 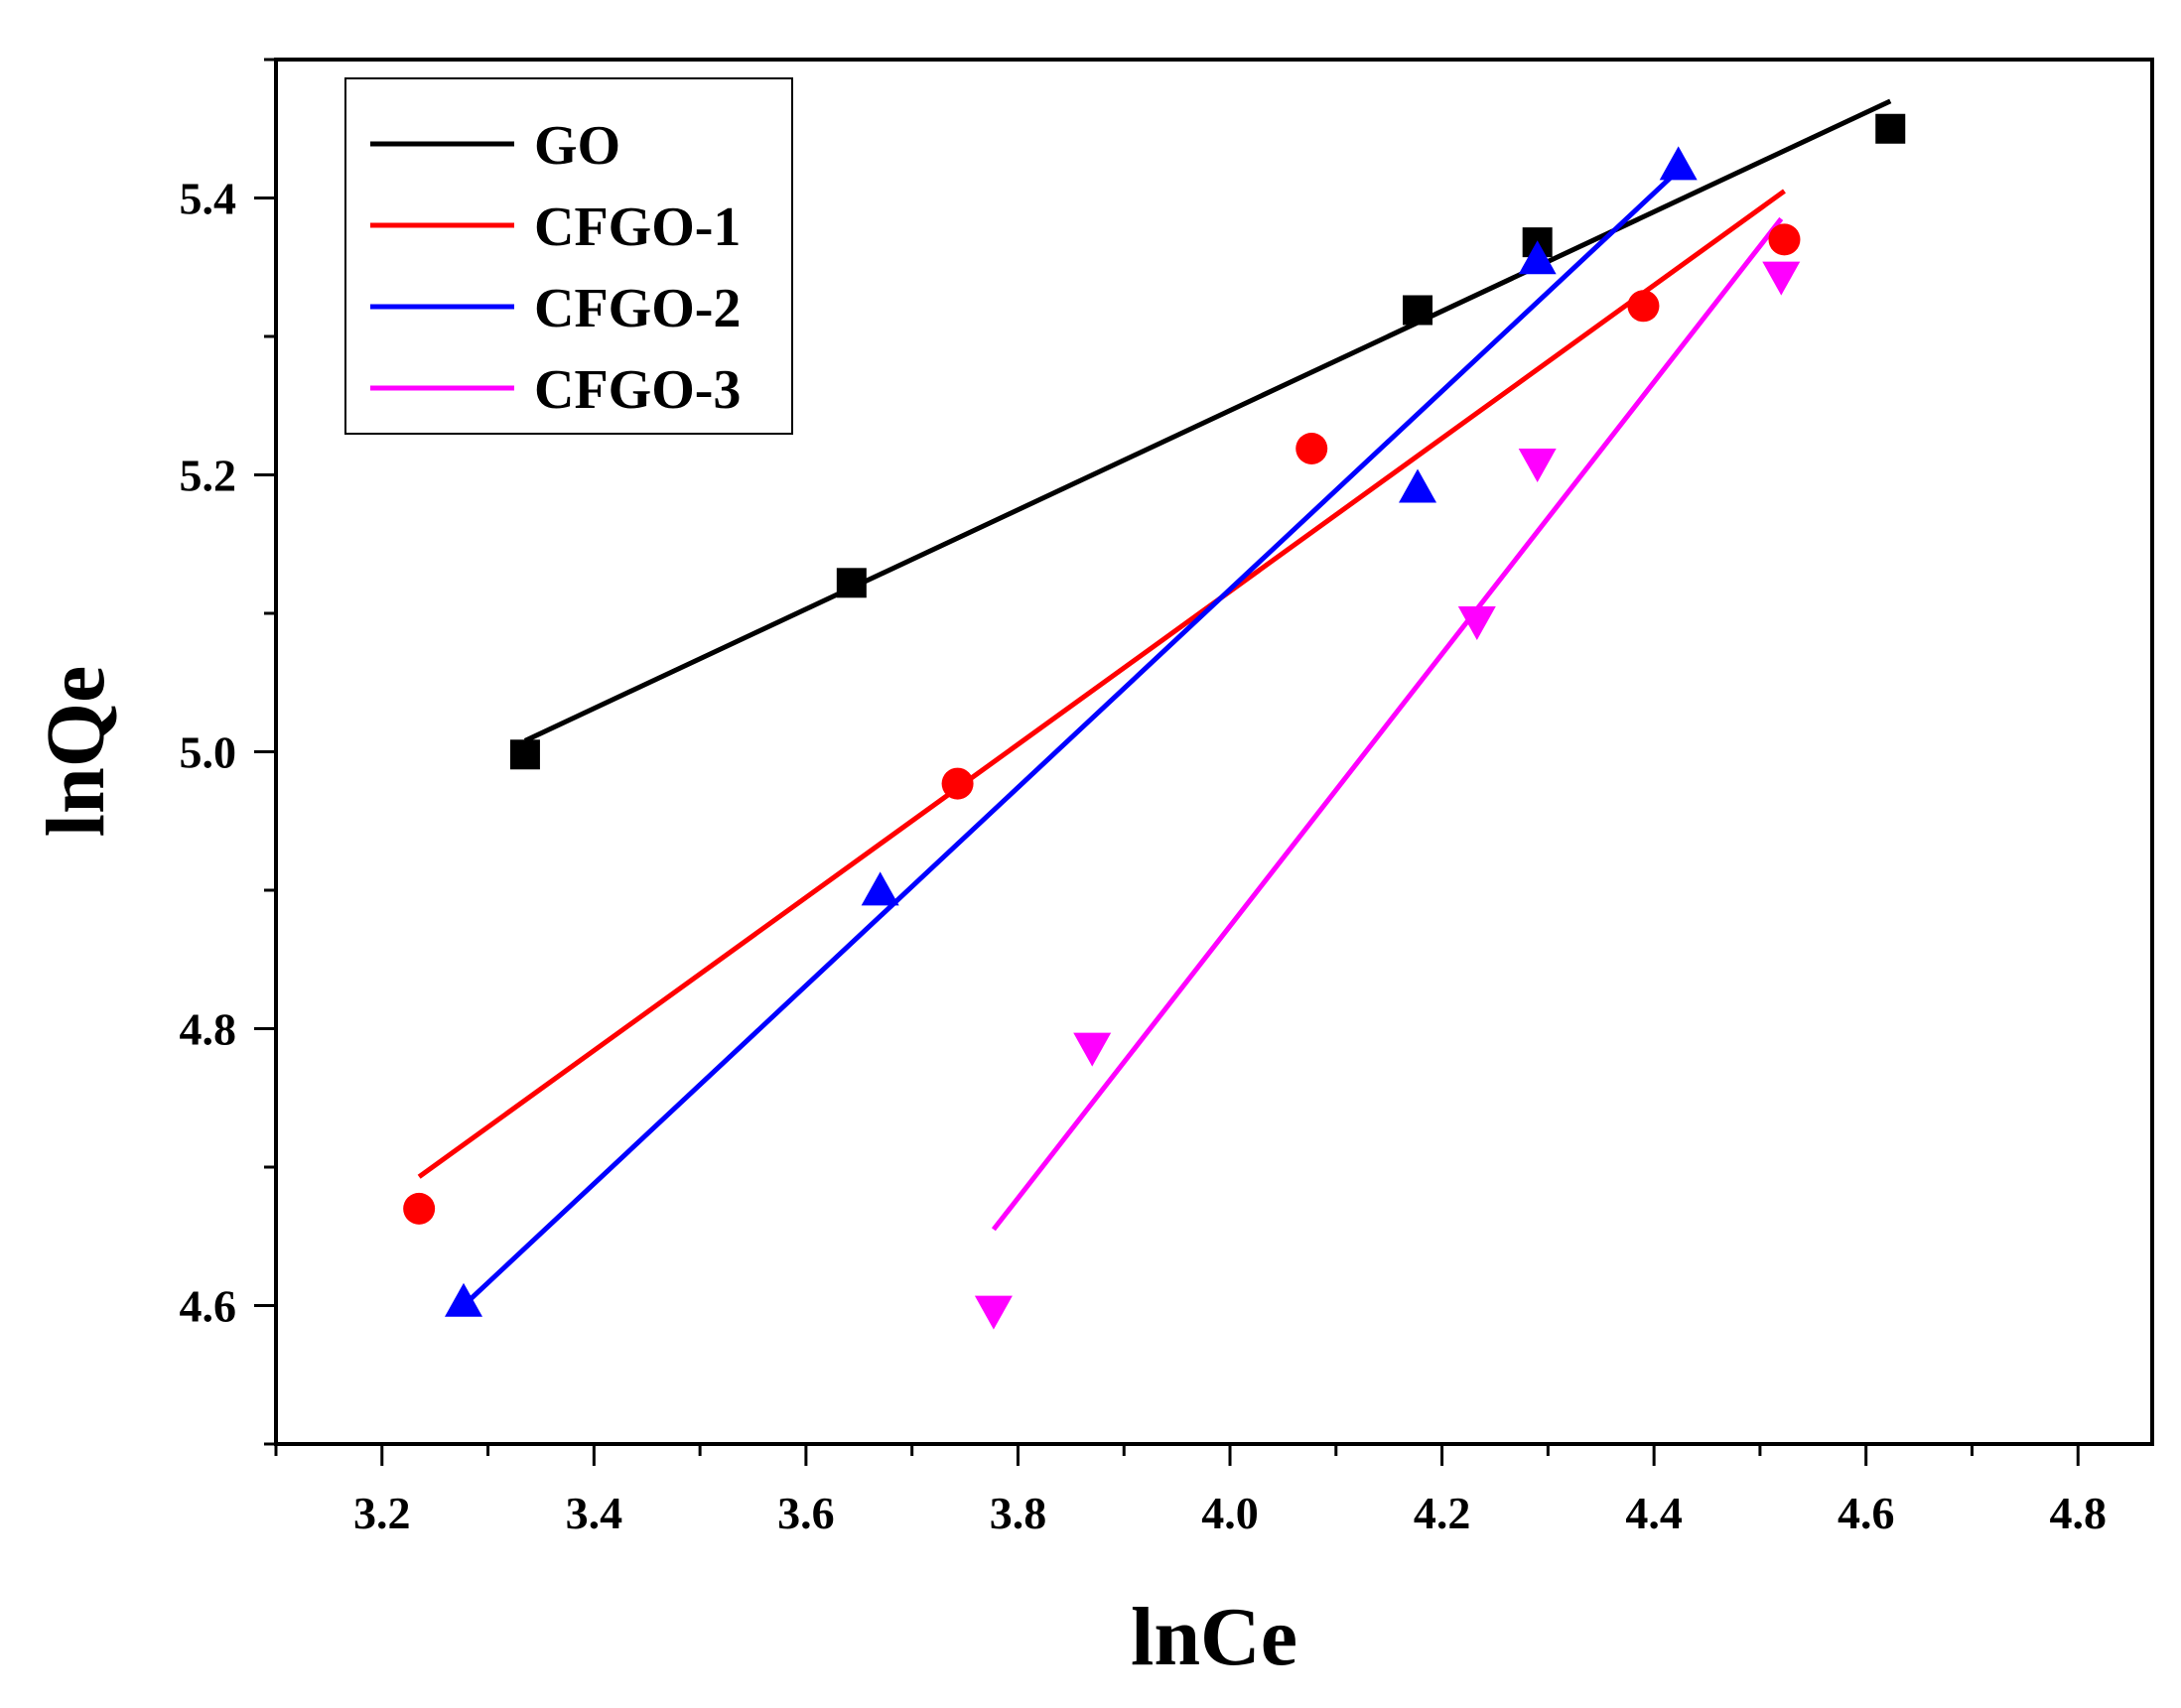 What do you see at coordinates (1866, 1513) in the screenshot?
I see `x-tick-label: 4.6` at bounding box center [1866, 1513].